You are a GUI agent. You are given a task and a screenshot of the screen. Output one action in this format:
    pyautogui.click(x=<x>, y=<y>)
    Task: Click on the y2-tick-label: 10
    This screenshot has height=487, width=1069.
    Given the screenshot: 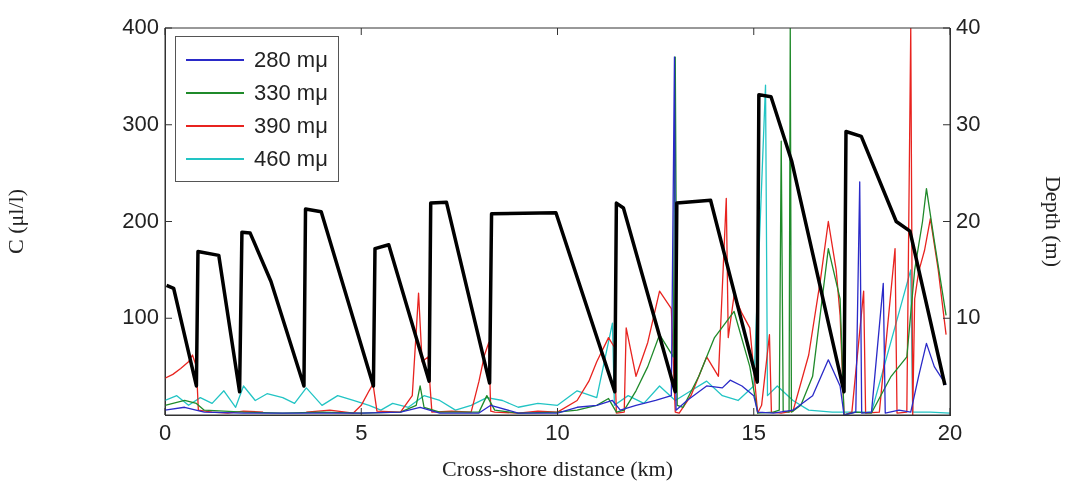 What is the action you would take?
    pyautogui.click(x=968, y=317)
    